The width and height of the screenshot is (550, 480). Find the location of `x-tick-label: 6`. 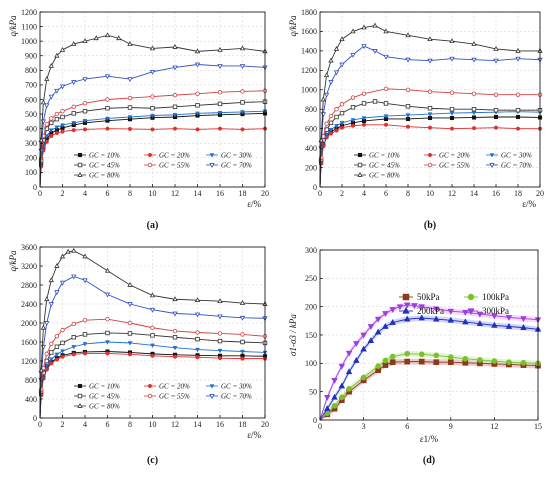

x-tick-label: 6 is located at coordinates (407, 426).